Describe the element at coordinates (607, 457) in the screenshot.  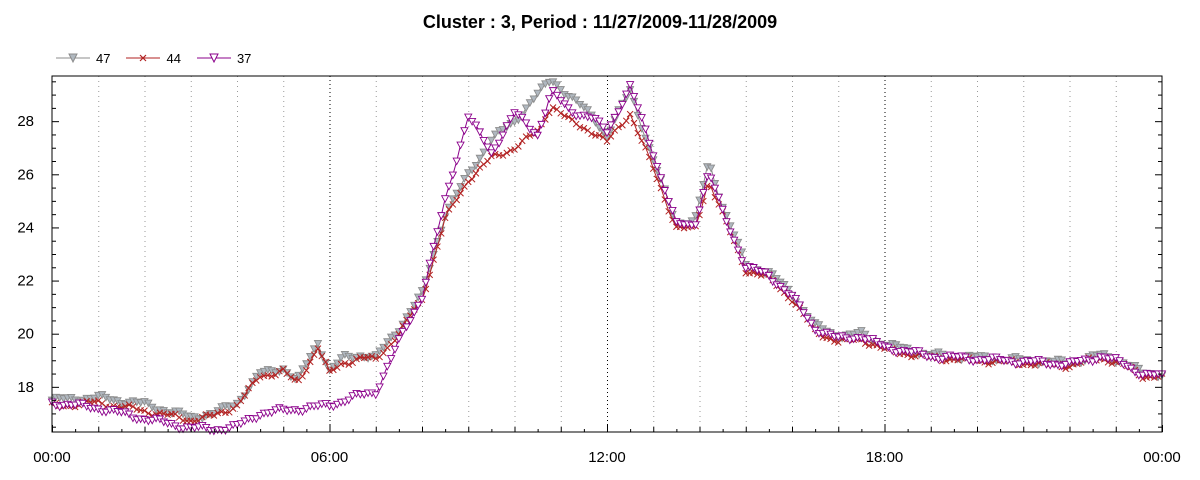
I see `x-tick-label: 12:00` at that location.